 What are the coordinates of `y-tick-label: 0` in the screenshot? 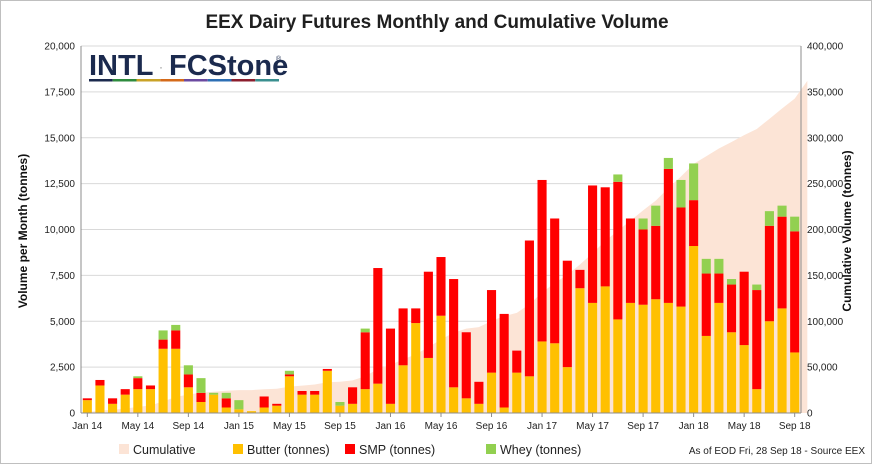 It's located at (72, 414).